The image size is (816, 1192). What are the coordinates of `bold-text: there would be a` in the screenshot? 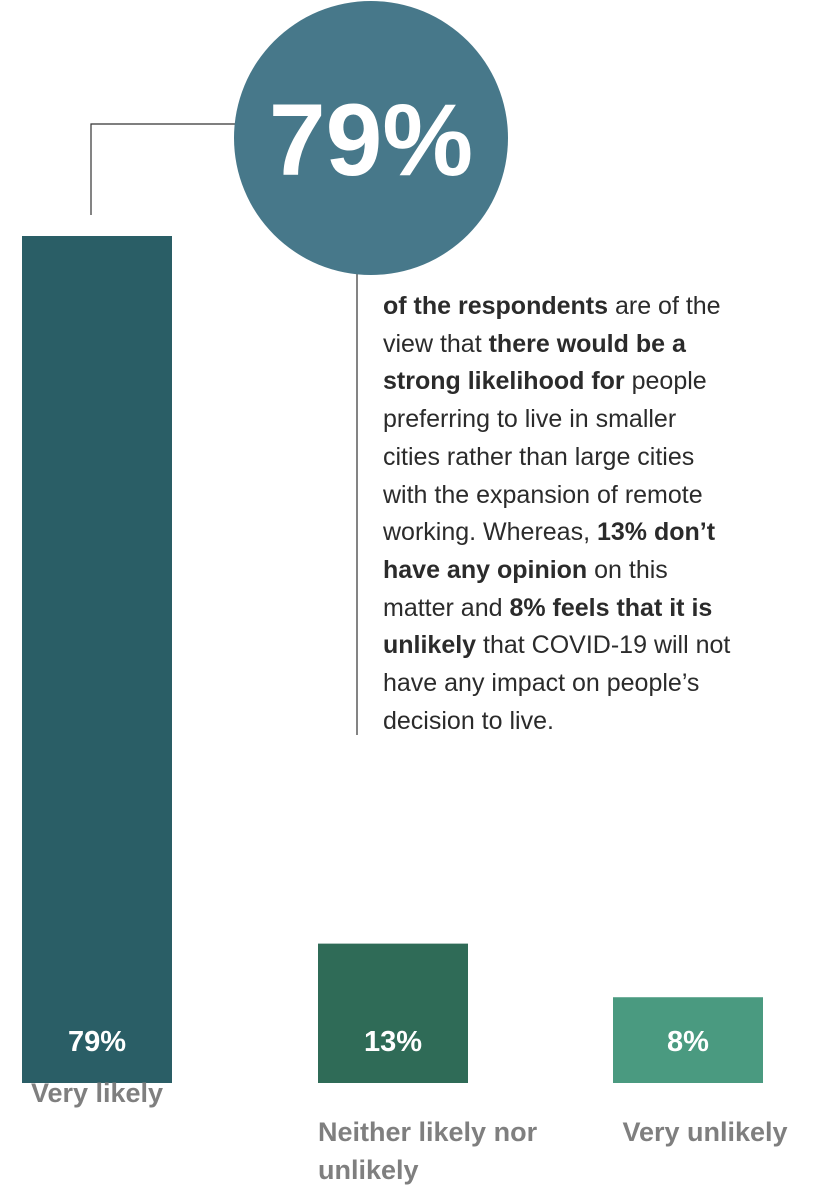 It's located at (587, 343).